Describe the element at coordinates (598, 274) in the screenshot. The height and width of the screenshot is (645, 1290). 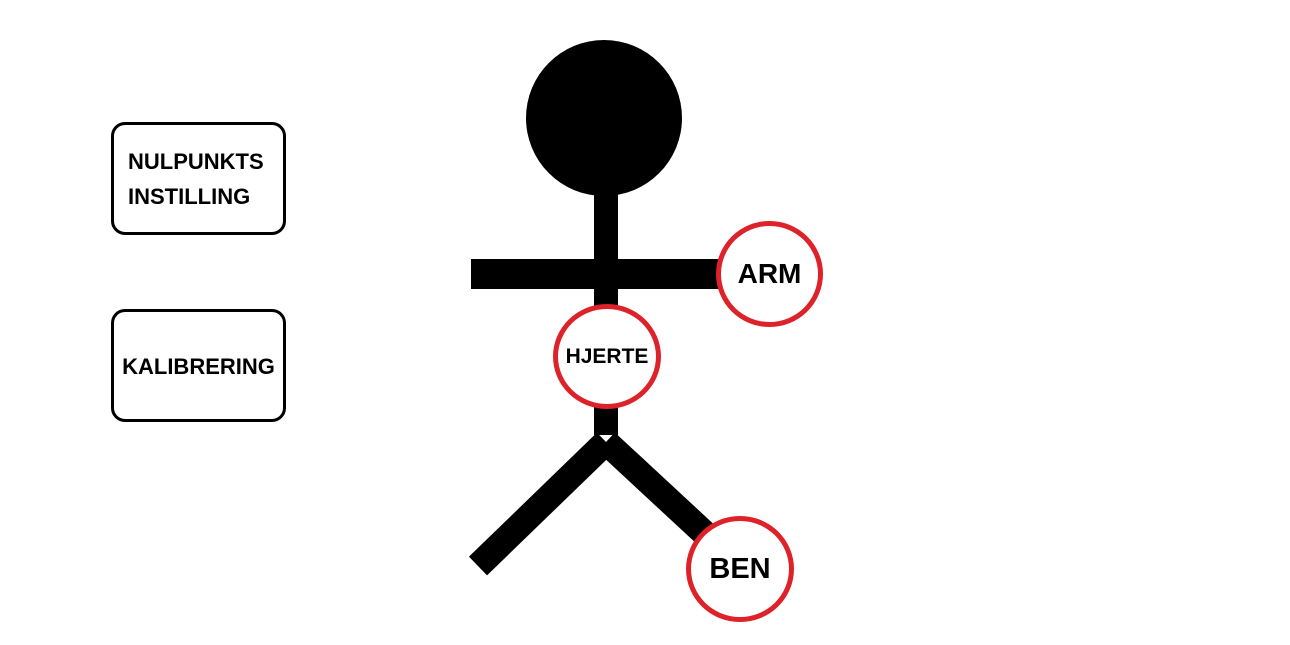
I see `figure-arms` at that location.